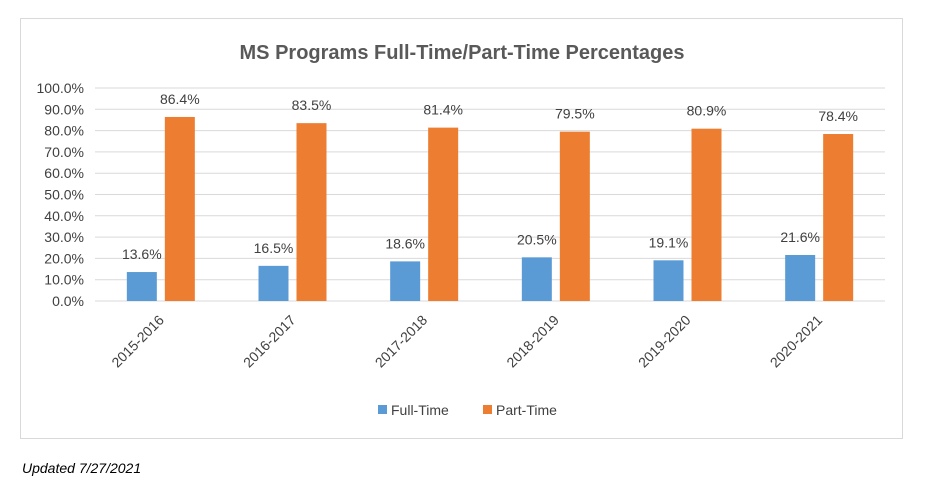 The width and height of the screenshot is (926, 494). I want to click on legend-swatch-full-time, so click(382, 409).